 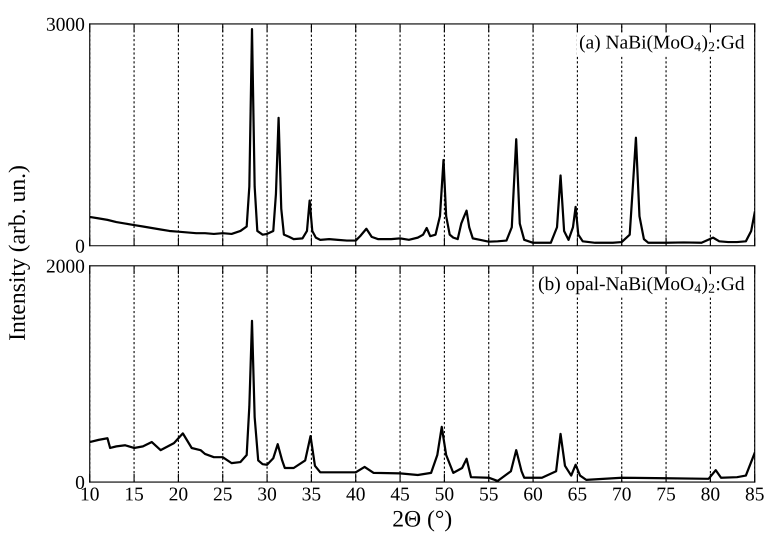 I want to click on annotation: (b) opal-NaBi(MoO$_{4}$)$_{2}$:Gd, so click(x=641, y=285).